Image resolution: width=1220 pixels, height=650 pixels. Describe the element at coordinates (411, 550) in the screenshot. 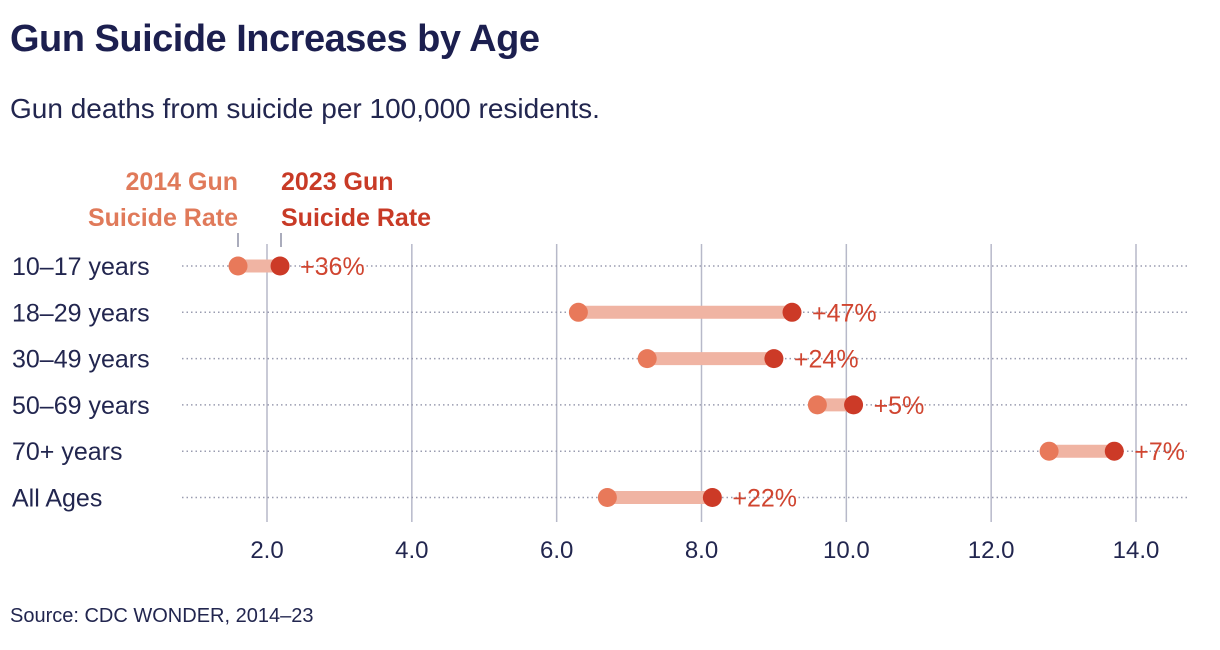

I see `x-tick-label: 4.0` at that location.